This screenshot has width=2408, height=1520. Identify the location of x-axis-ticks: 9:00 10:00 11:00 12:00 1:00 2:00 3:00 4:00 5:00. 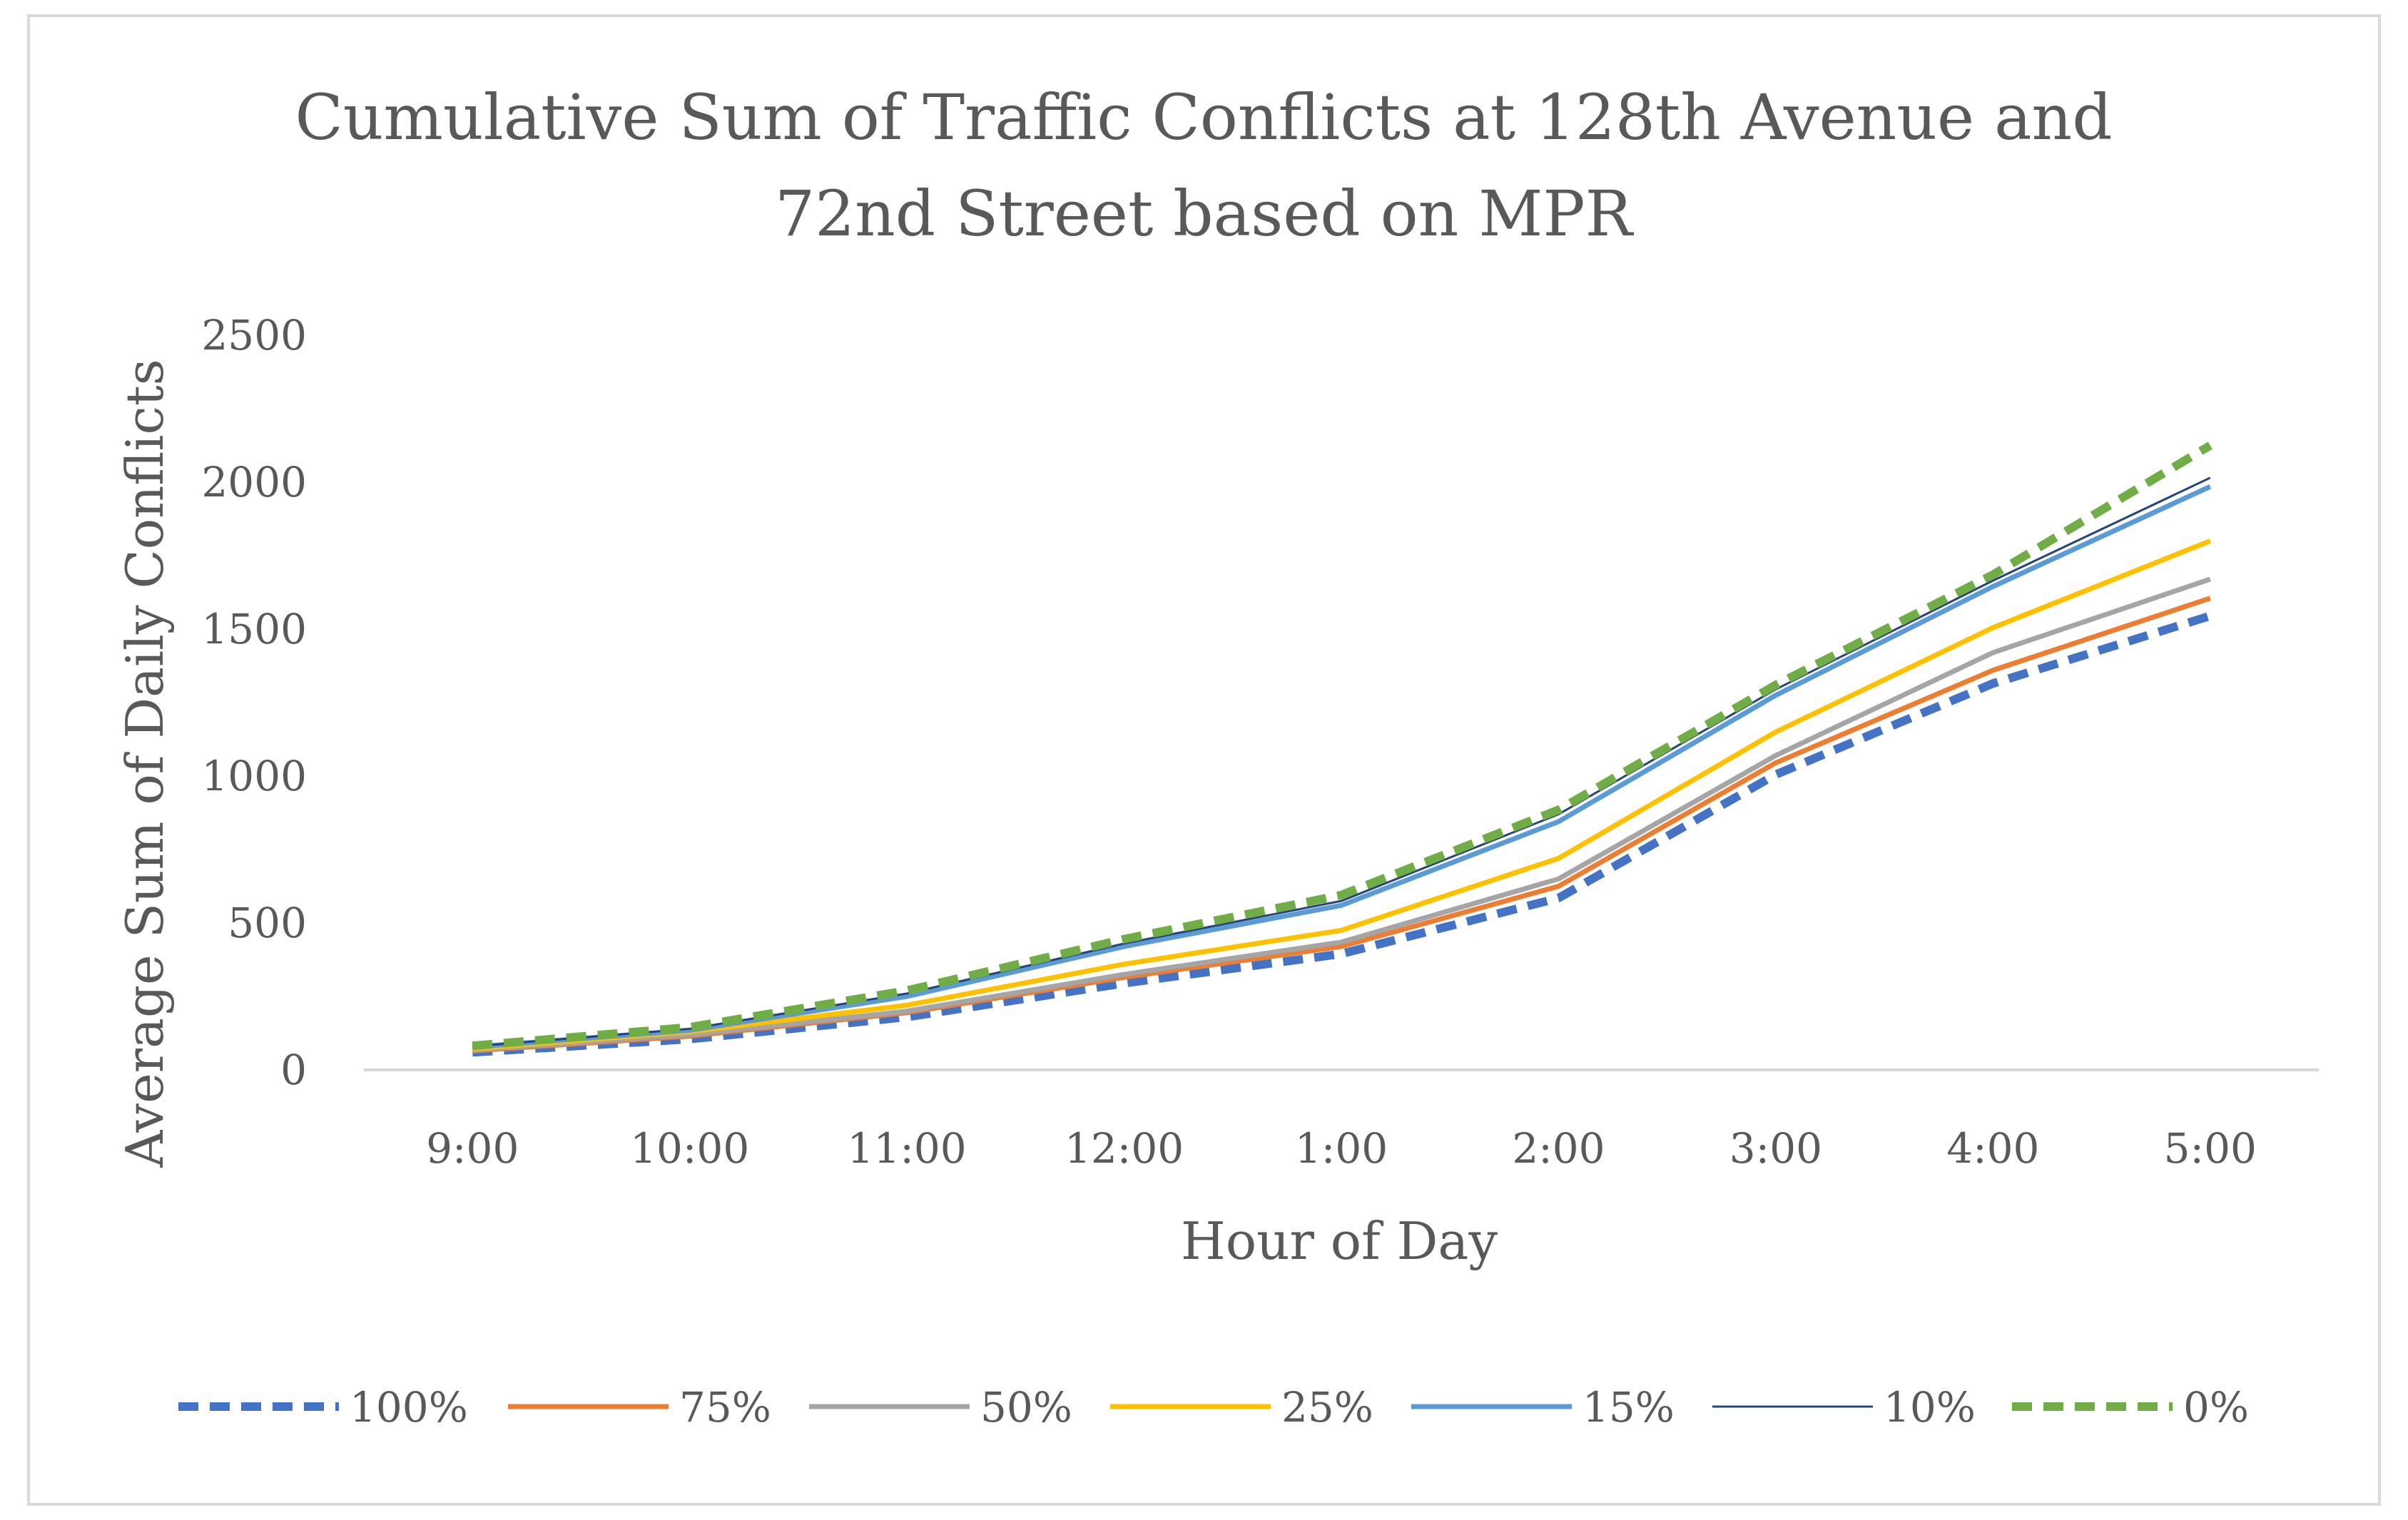
(1341, 1148).